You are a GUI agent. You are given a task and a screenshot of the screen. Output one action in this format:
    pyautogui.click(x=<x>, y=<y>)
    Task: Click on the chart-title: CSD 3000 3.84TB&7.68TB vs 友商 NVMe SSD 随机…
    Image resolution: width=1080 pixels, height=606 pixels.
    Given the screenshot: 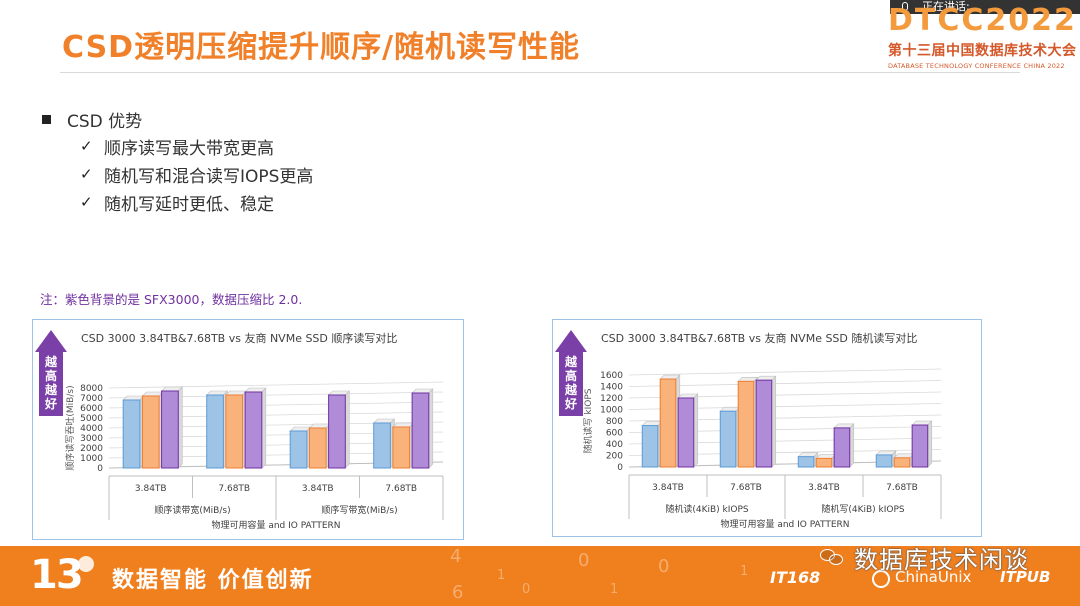 What is the action you would take?
    pyautogui.click(x=759, y=338)
    